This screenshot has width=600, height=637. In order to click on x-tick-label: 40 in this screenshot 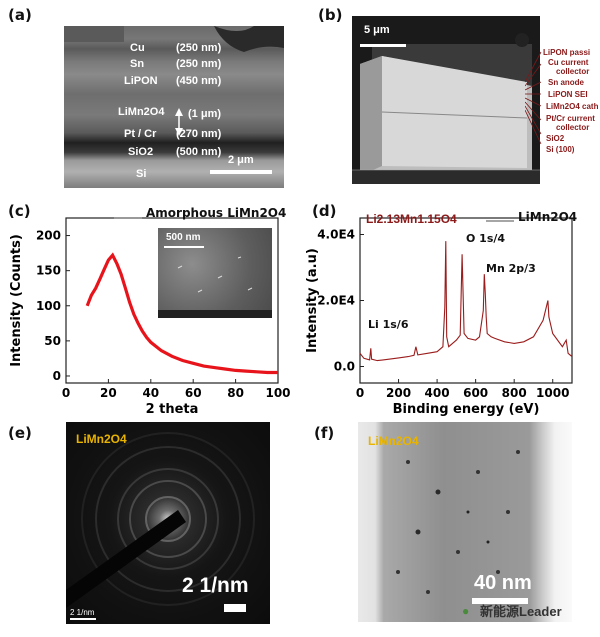, I will do `click(150, 393)`.